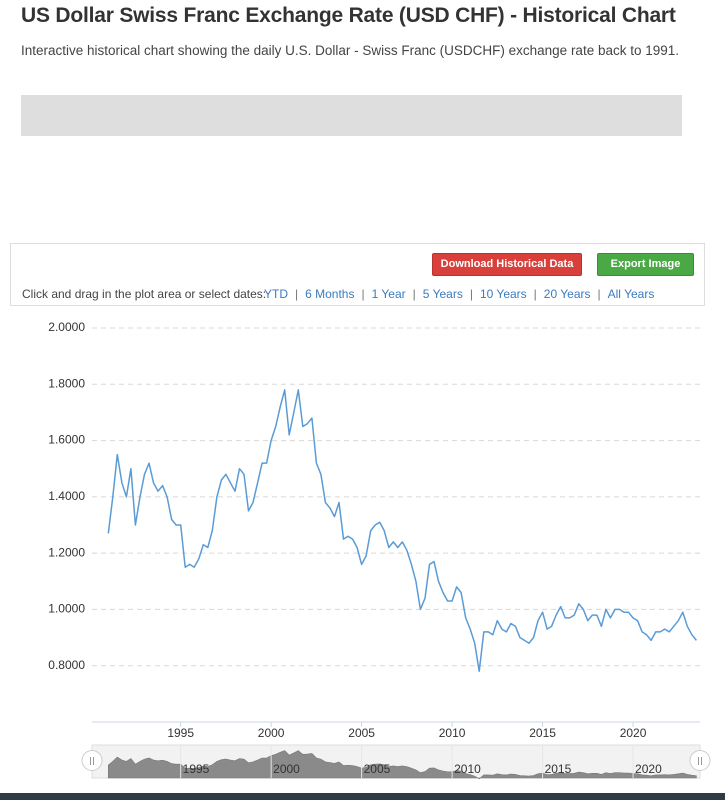 Image resolution: width=725 pixels, height=800 pixels. I want to click on navigator-tick-label: 1995, so click(196, 769).